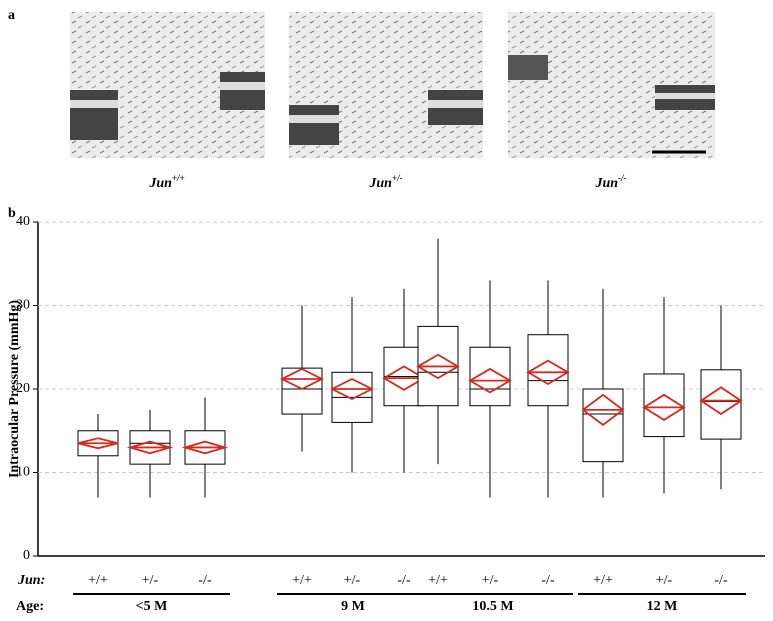 The width and height of the screenshot is (773, 621). What do you see at coordinates (152, 606) in the screenshot?
I see `age-label: <5 M` at bounding box center [152, 606].